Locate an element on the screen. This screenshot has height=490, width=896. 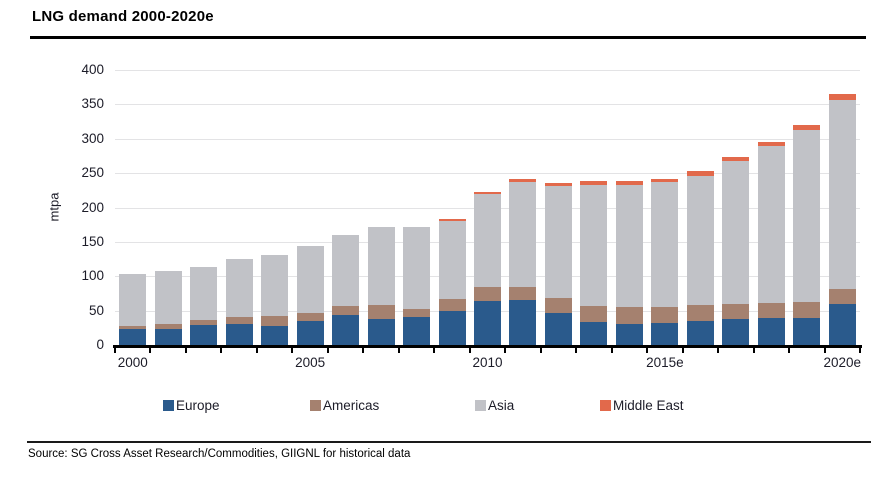
y-axis-tick-label: 200 is located at coordinates (92, 207).